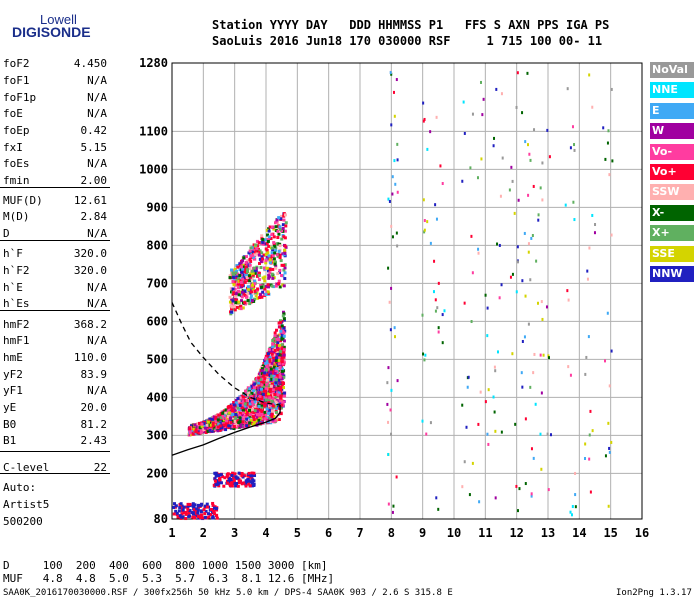  I want to click on param-key: foE, so click(13, 113).